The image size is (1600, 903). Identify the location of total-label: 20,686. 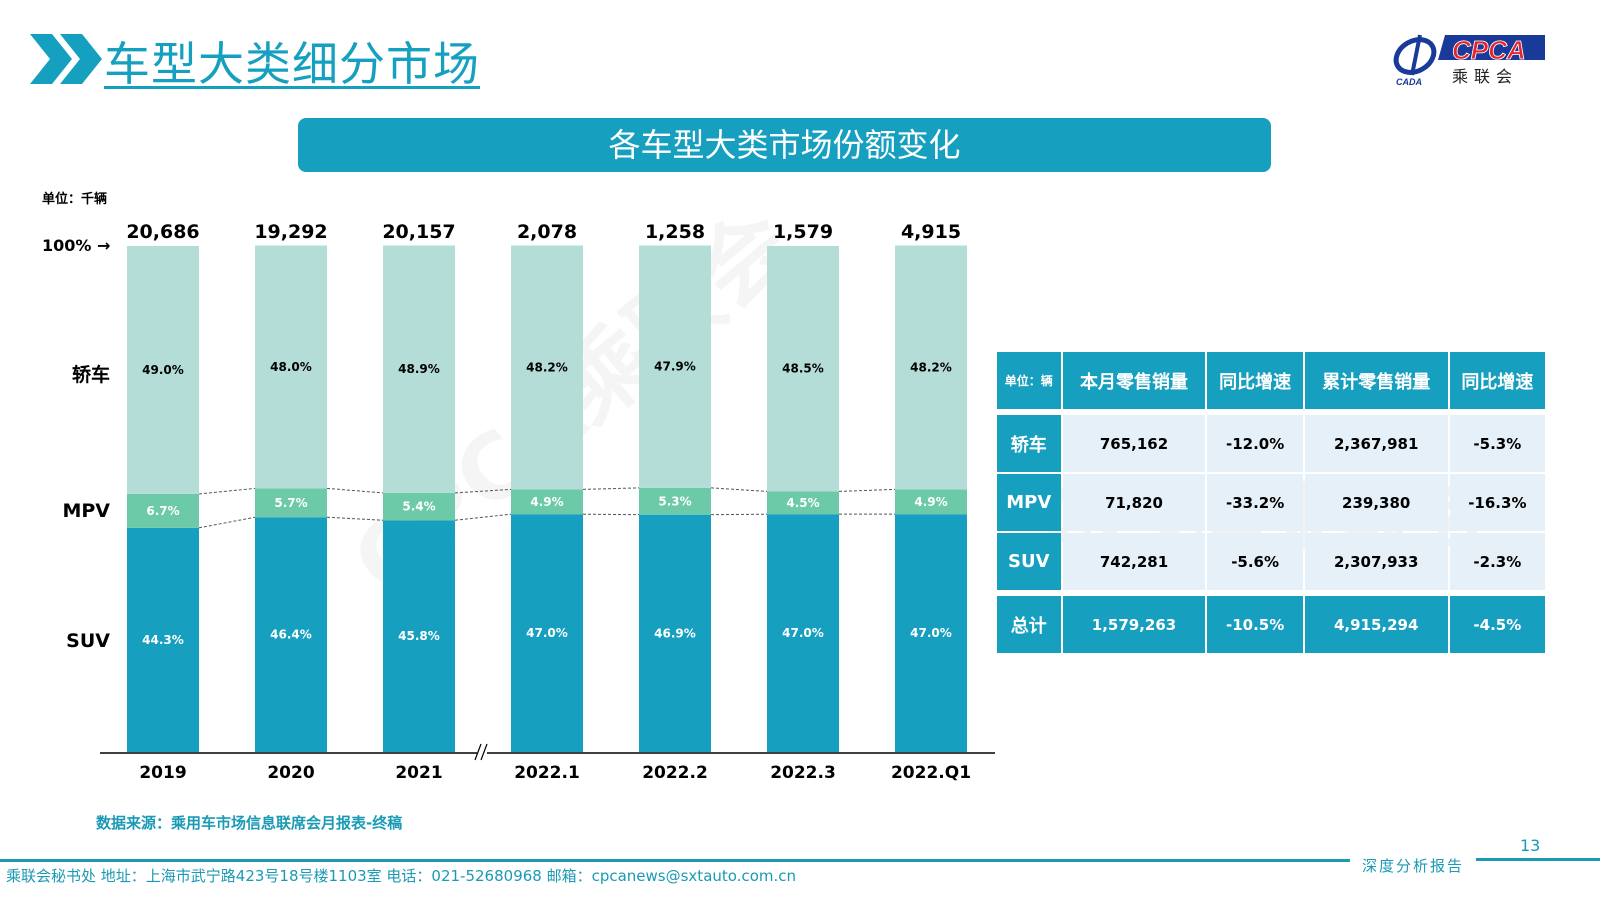
(162, 232).